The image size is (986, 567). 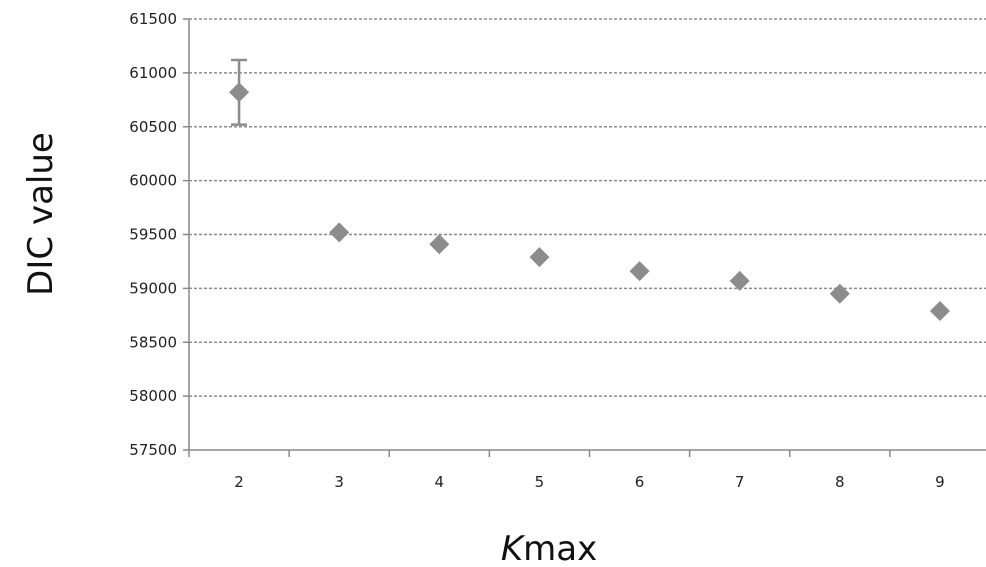 What do you see at coordinates (640, 482) in the screenshot?
I see `x-tick-label: 6` at bounding box center [640, 482].